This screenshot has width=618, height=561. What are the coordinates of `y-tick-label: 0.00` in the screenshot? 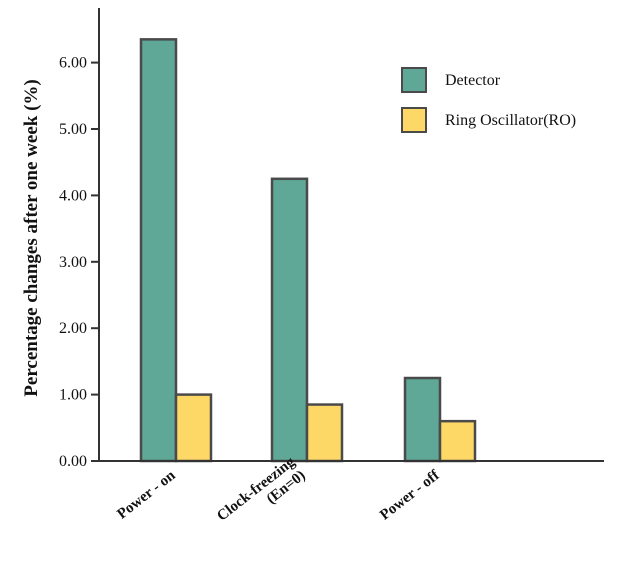 It's located at (73, 461).